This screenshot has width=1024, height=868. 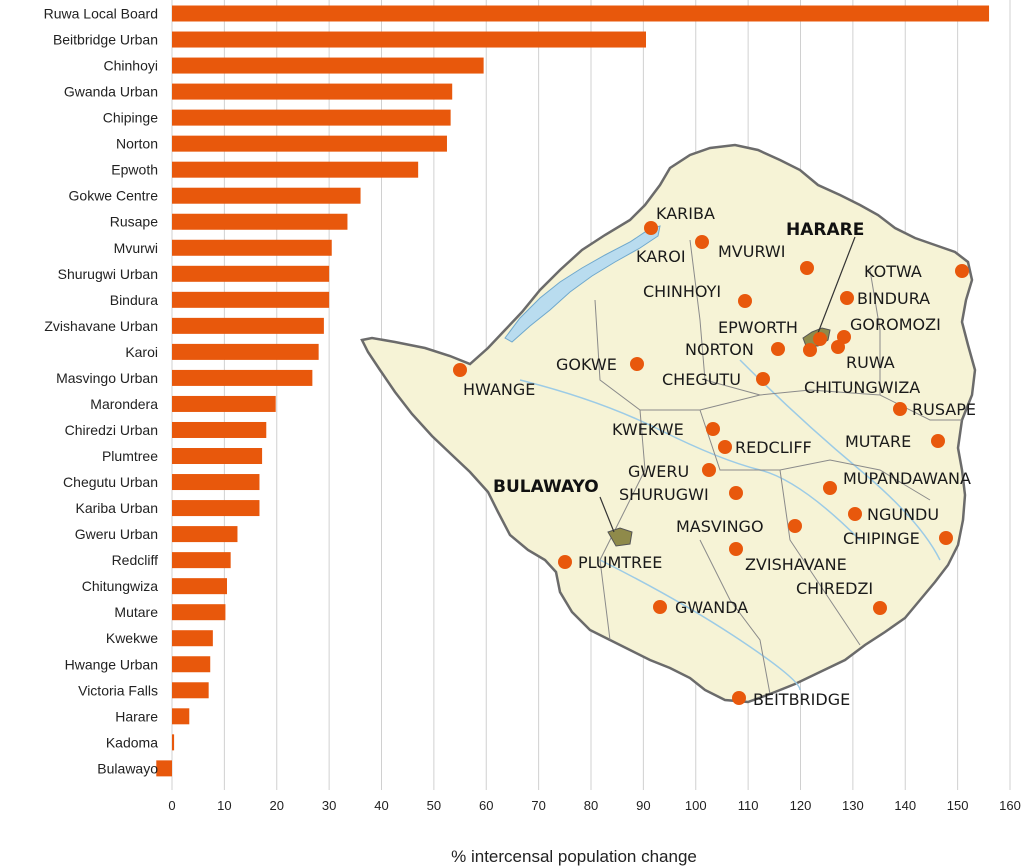 I want to click on map-town-label: MUPANDAWANA, so click(x=907, y=478).